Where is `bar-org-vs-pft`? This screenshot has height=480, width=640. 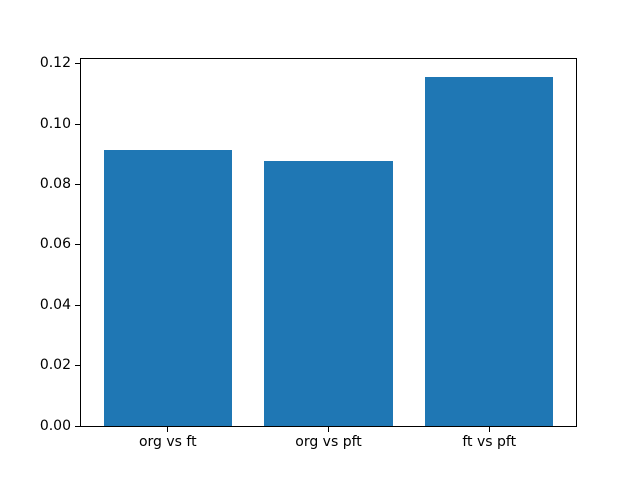 bar-org-vs-pft is located at coordinates (328, 293).